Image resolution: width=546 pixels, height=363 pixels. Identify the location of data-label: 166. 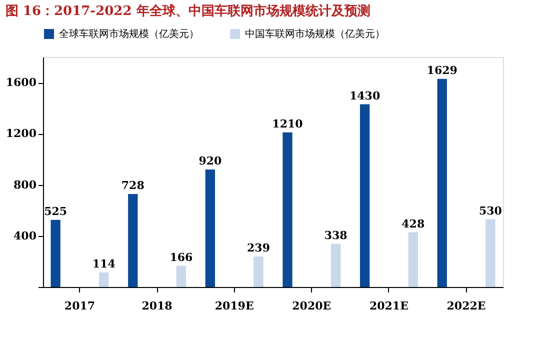
(182, 257).